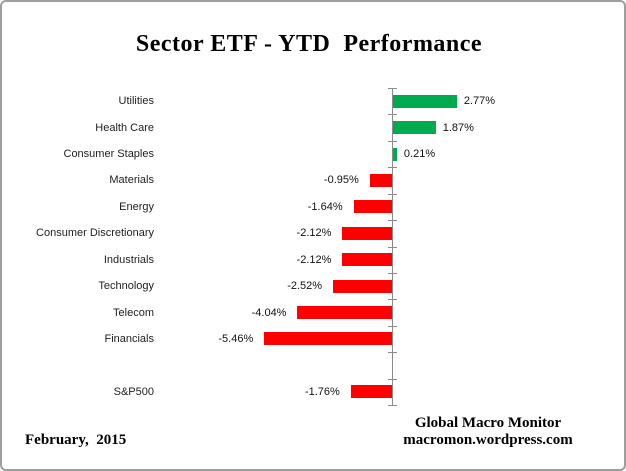 This screenshot has width=626, height=471. Describe the element at coordinates (126, 286) in the screenshot. I see `category-label: Technology` at that location.